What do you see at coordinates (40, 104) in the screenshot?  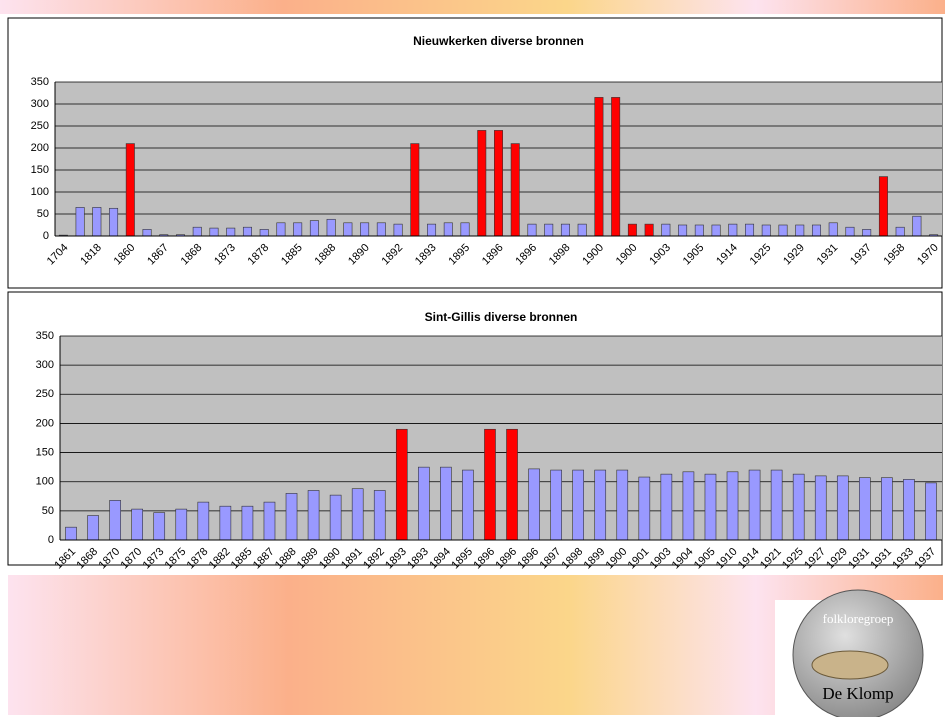 I see `y-tick-label: 300` at bounding box center [40, 104].